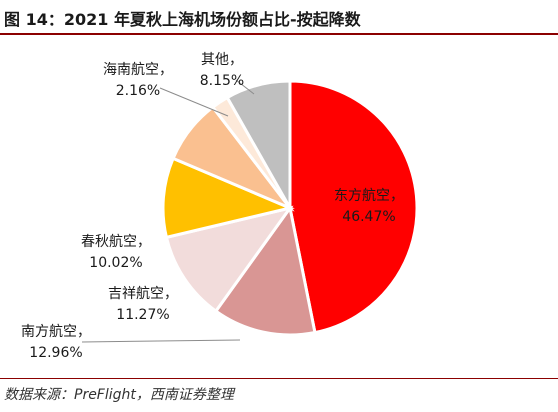 This screenshot has width=558, height=412. I want to click on slice-label-name-5: 其他，, so click(222, 60).